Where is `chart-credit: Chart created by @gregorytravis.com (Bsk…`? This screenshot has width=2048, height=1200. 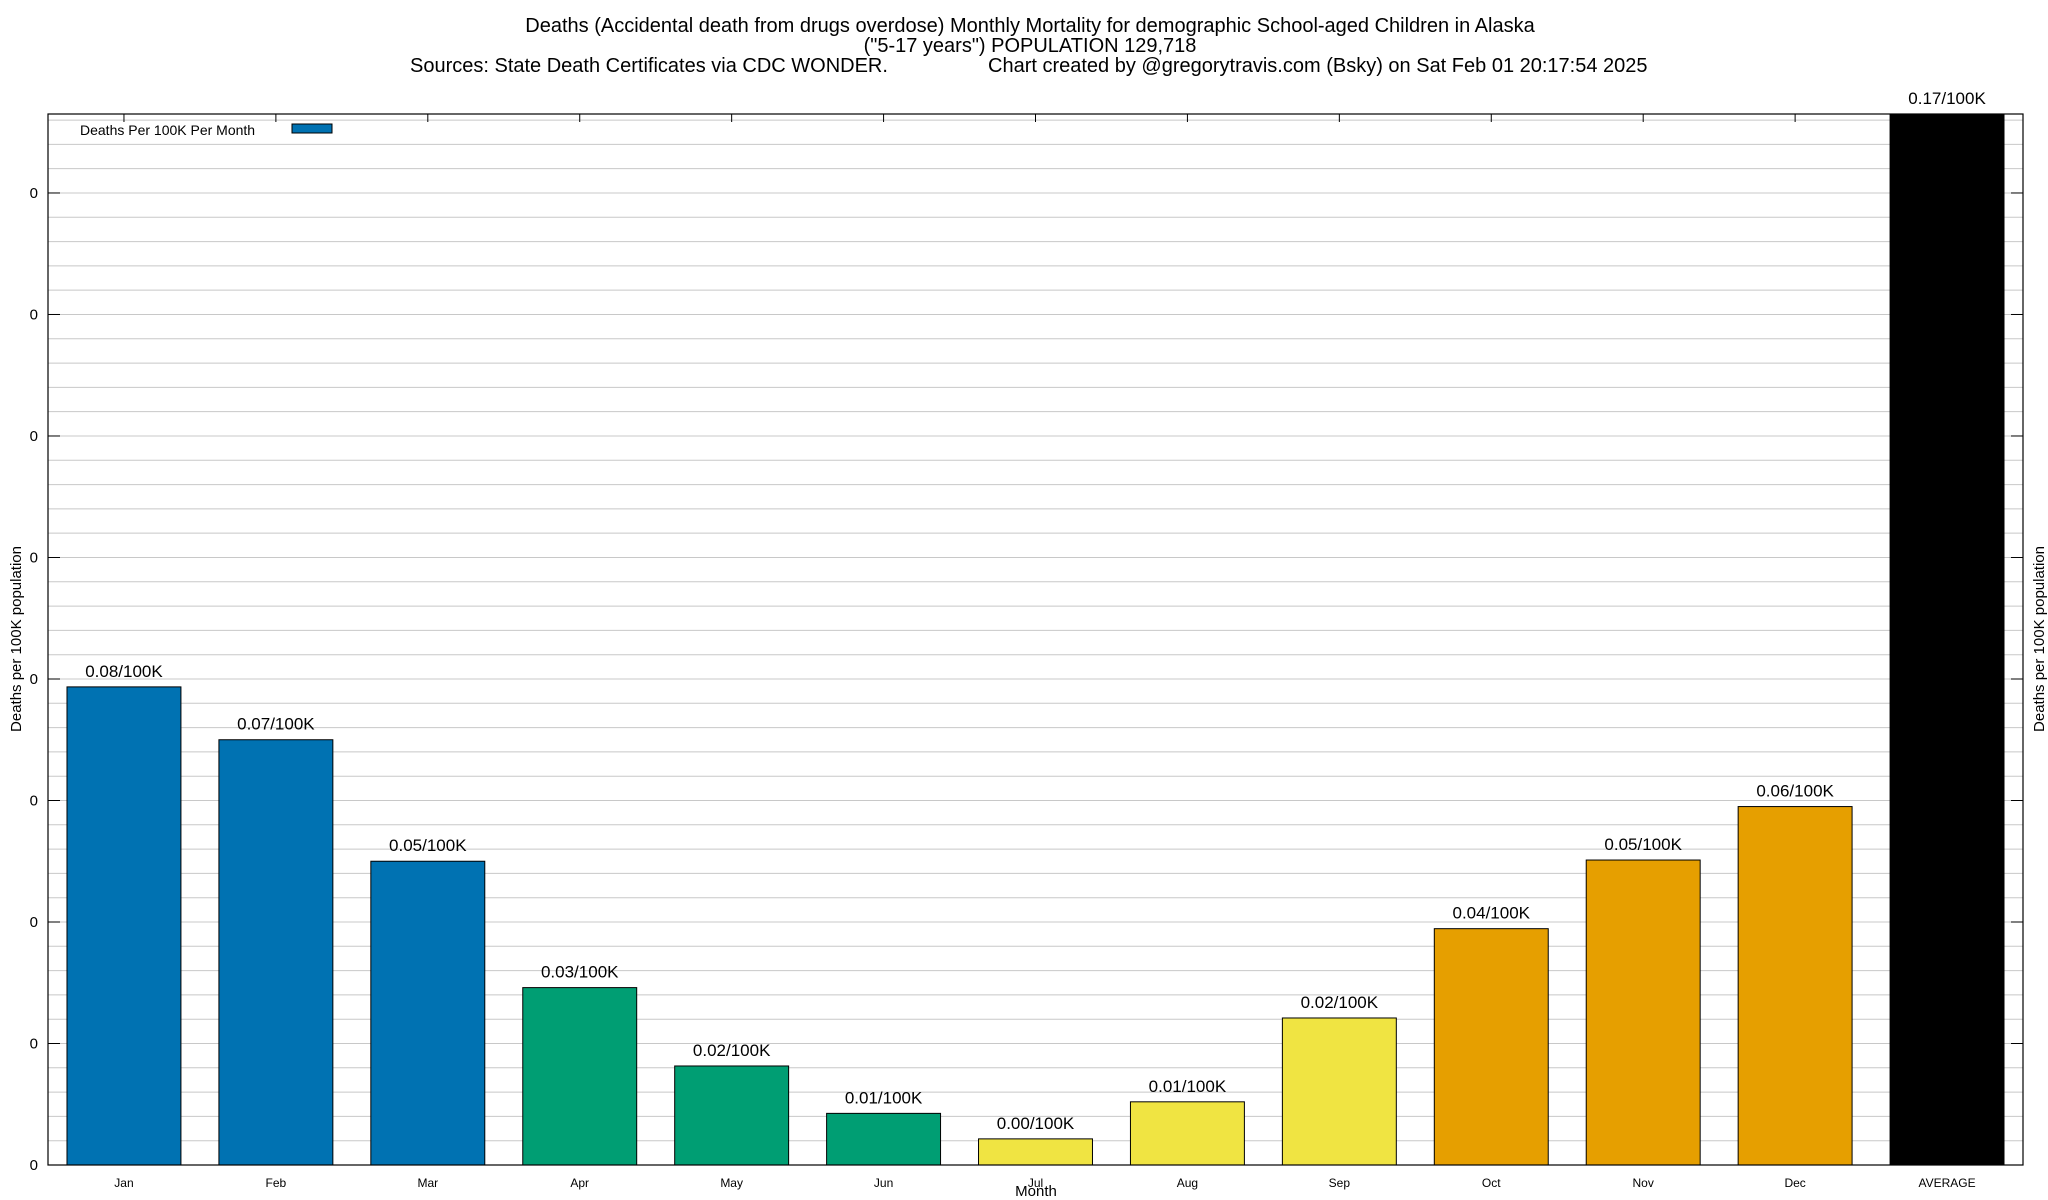
chart-credit: Chart created by @gregorytravis.com (Bsk… is located at coordinates (1318, 66).